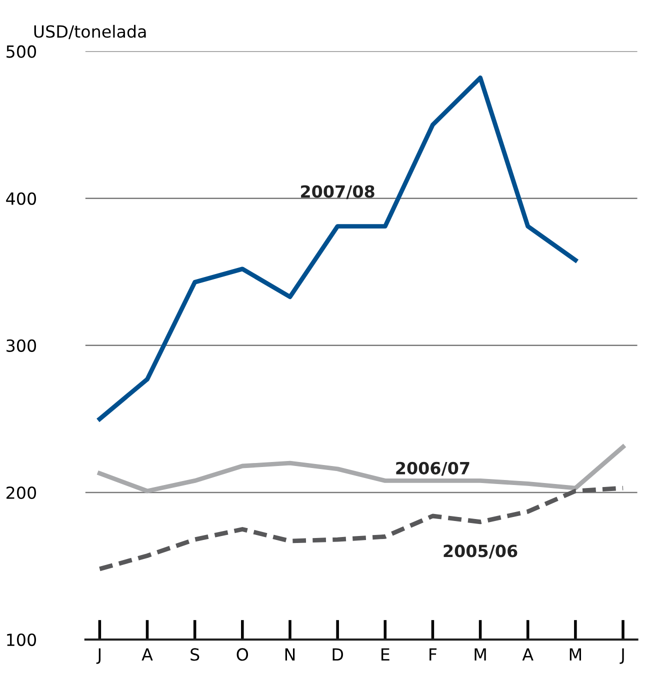 This screenshot has height=684, width=657. Describe the element at coordinates (481, 551) in the screenshot. I see `series-label: 2005/06` at that location.